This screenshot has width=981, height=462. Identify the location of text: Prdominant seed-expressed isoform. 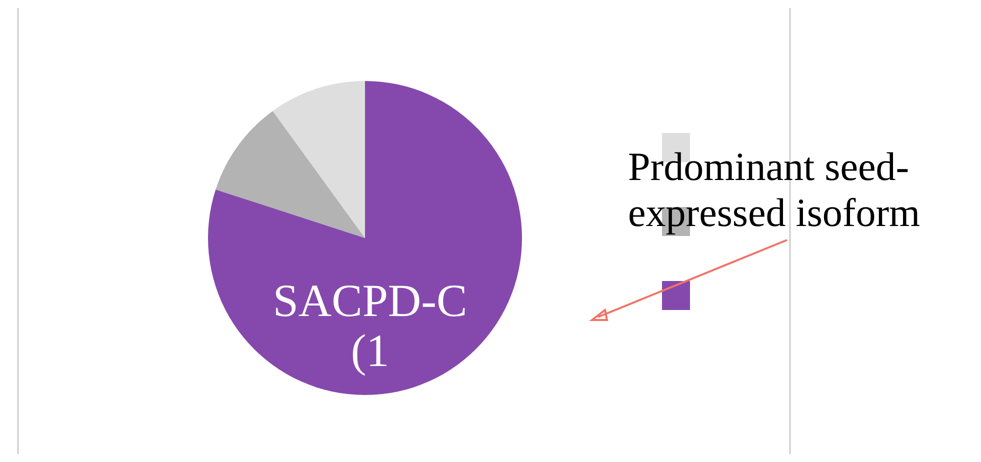
(774, 189).